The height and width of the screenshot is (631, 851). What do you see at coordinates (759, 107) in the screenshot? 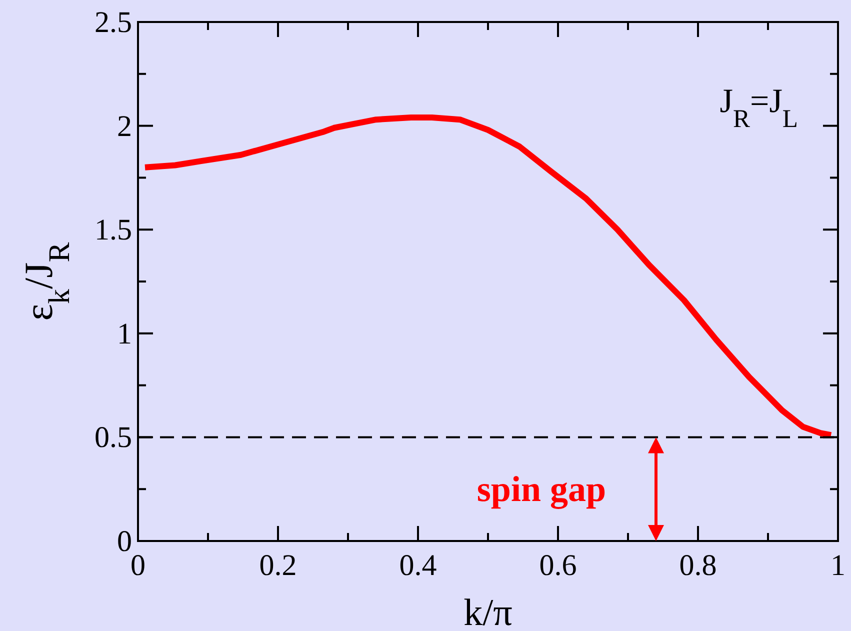
I see `annotation: J$_{R}$=J$_{L}$` at bounding box center [759, 107].